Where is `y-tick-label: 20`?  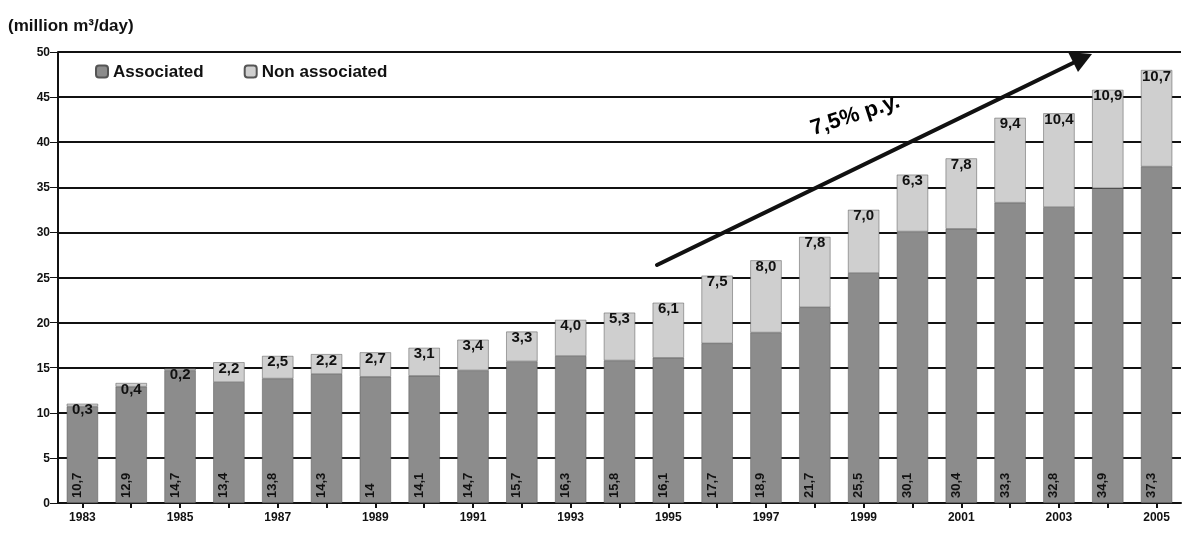
y-tick-label: 20 is located at coordinates (43, 322).